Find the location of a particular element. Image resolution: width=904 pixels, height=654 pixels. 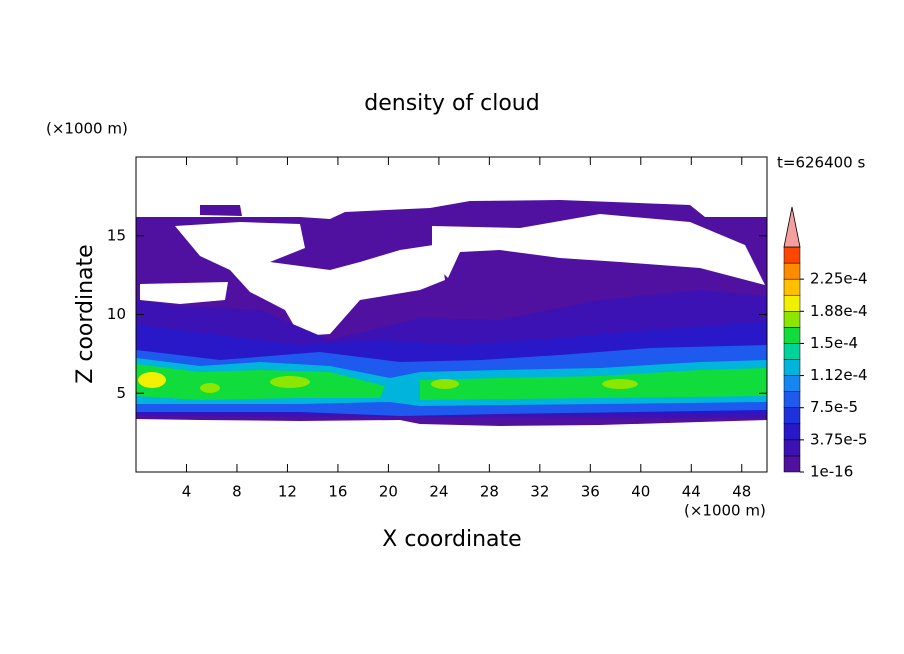

colorbar-tick-label: 1.12e-4 is located at coordinates (839, 375).